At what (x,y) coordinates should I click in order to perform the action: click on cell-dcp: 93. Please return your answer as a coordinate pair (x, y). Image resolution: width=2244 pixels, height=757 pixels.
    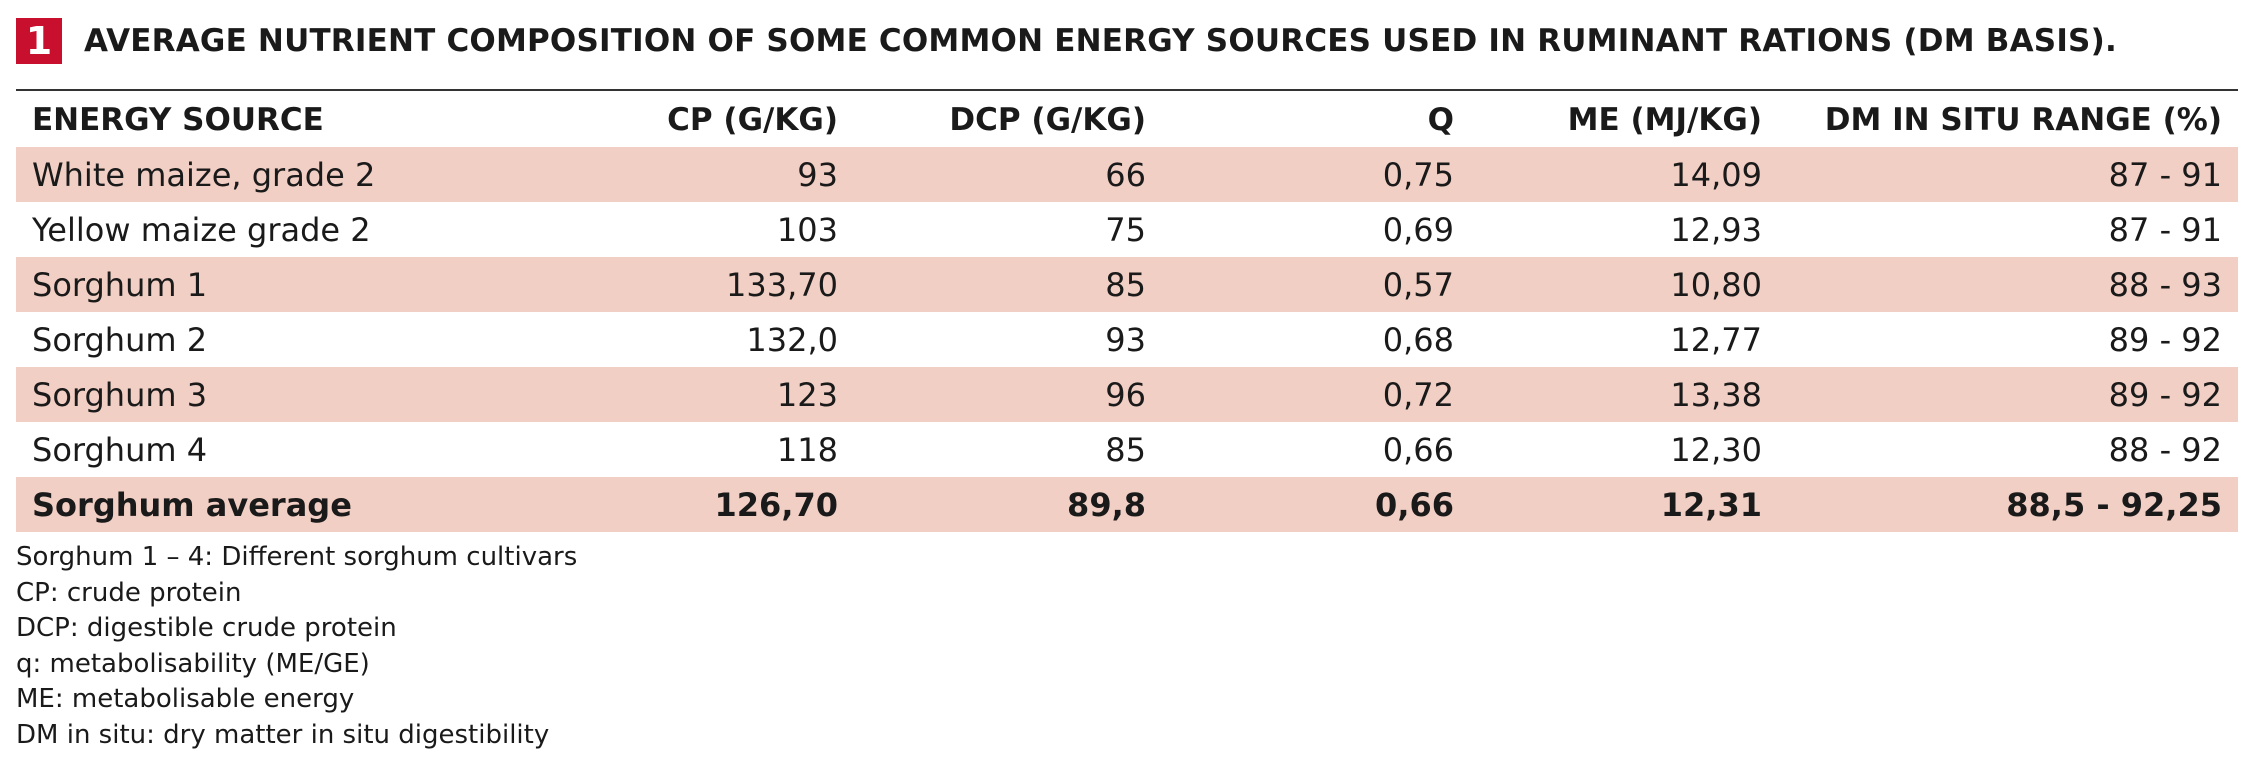
    Looking at the image, I should click on (1125, 339).